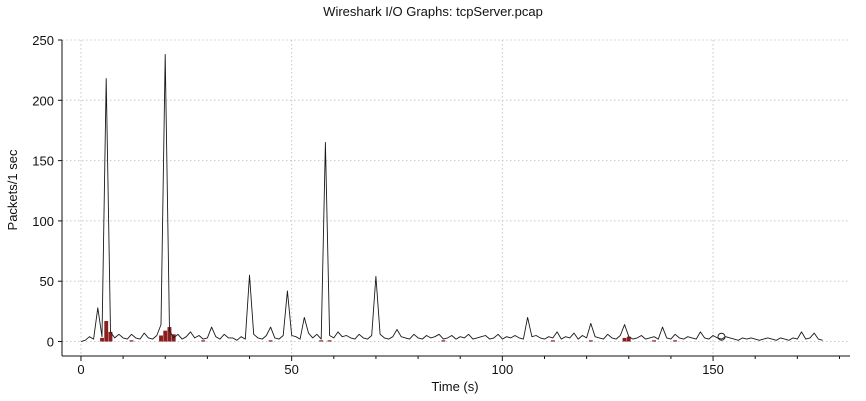  I want to click on x-tick-label: 100, so click(503, 369).